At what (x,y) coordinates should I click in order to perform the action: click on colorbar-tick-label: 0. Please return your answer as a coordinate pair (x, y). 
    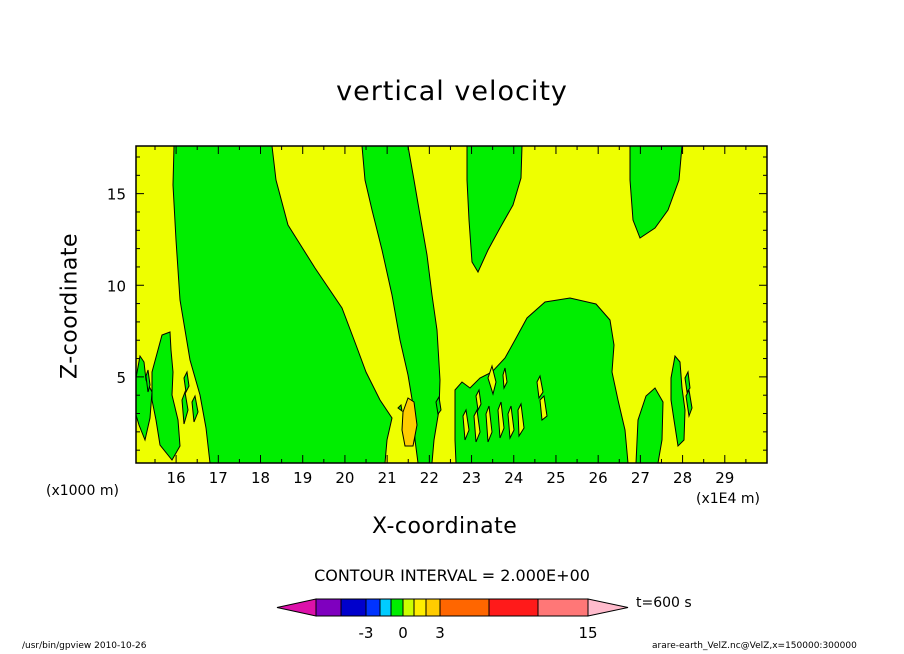
    Looking at the image, I should click on (403, 633).